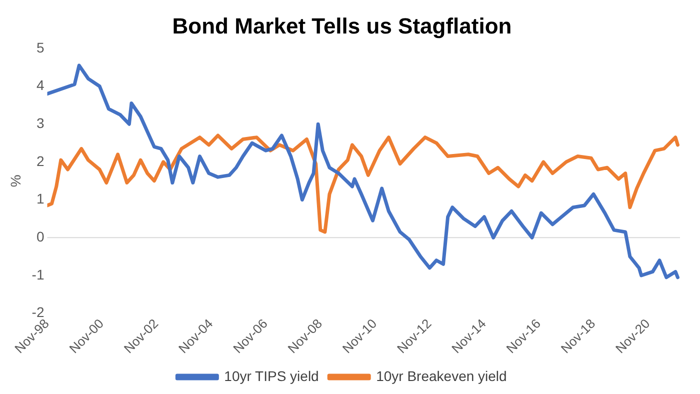  I want to click on y-tick-label: -2, so click(38, 312).